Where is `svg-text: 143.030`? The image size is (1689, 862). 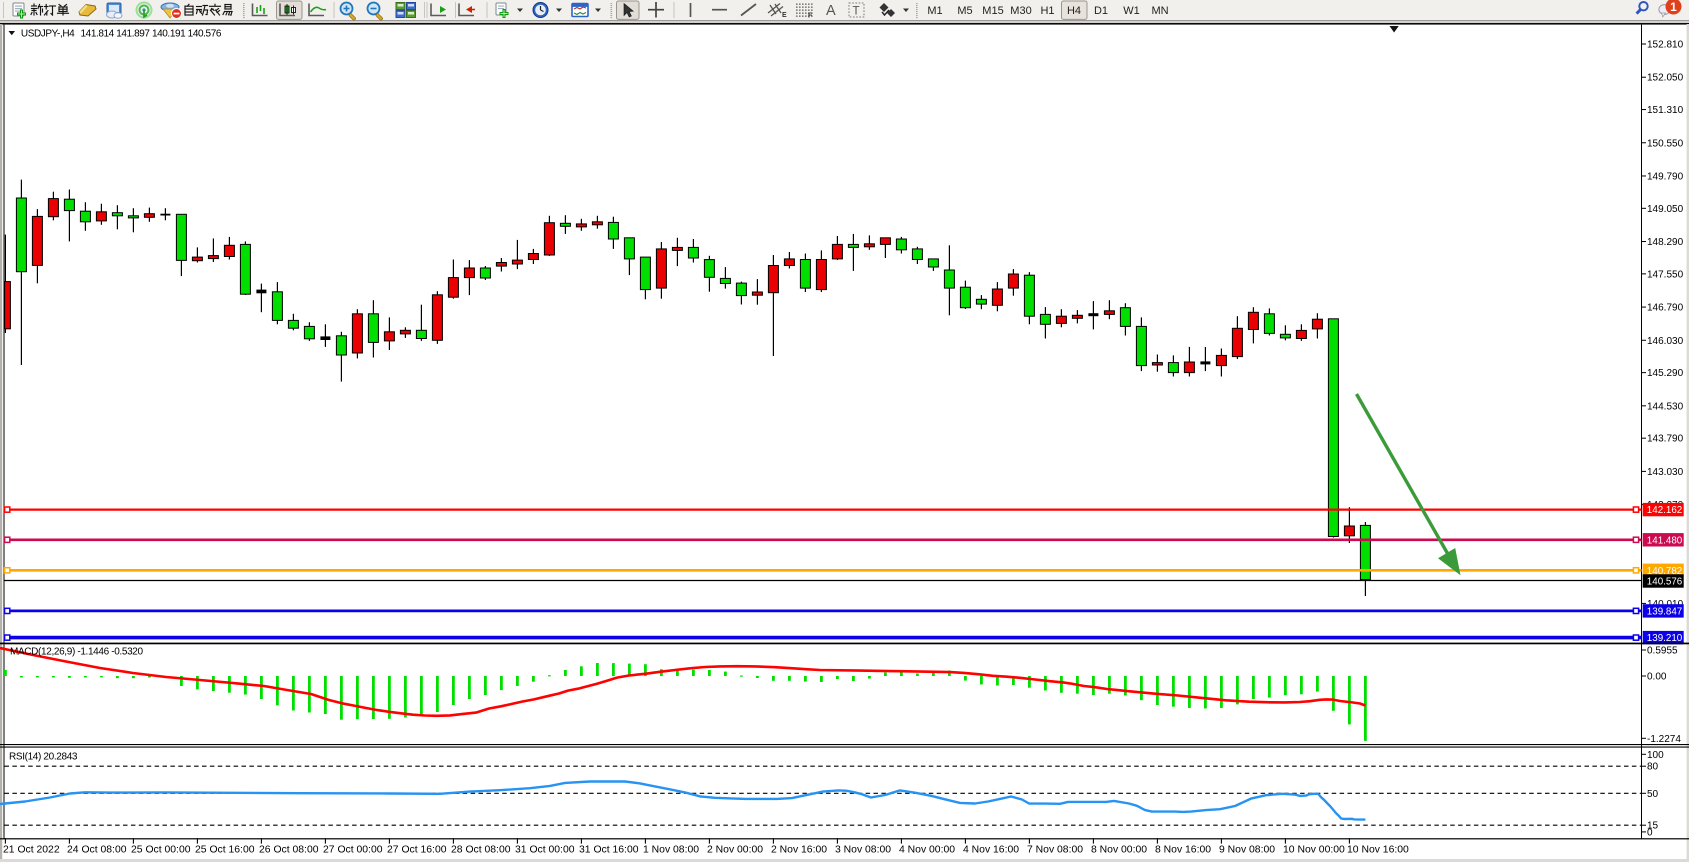
svg-text: 143.030 is located at coordinates (1665, 472).